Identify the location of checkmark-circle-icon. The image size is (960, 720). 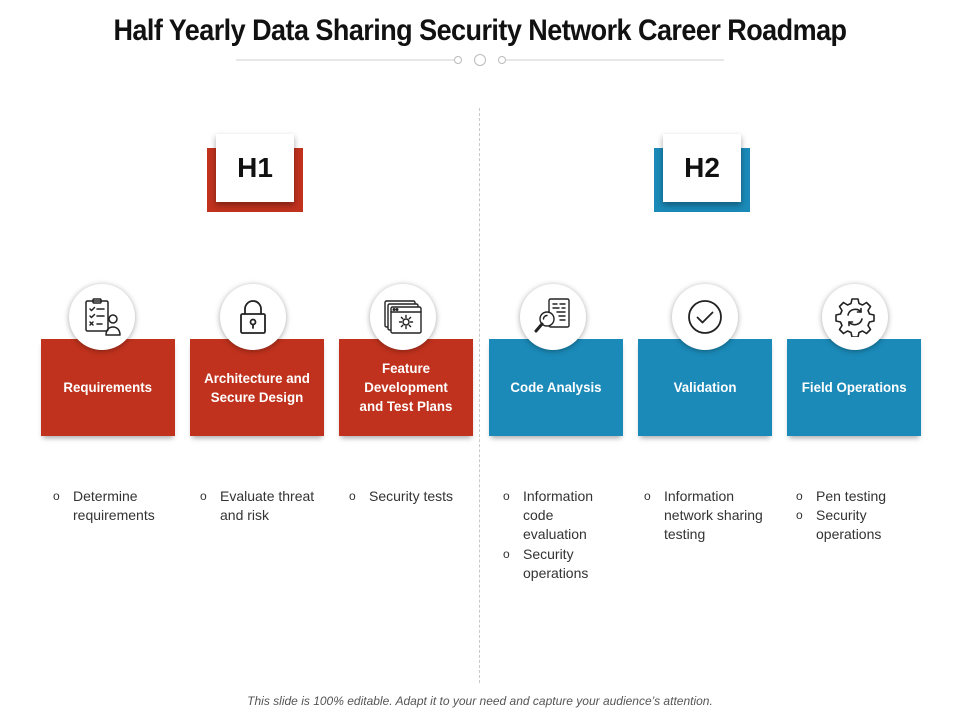
(705, 317).